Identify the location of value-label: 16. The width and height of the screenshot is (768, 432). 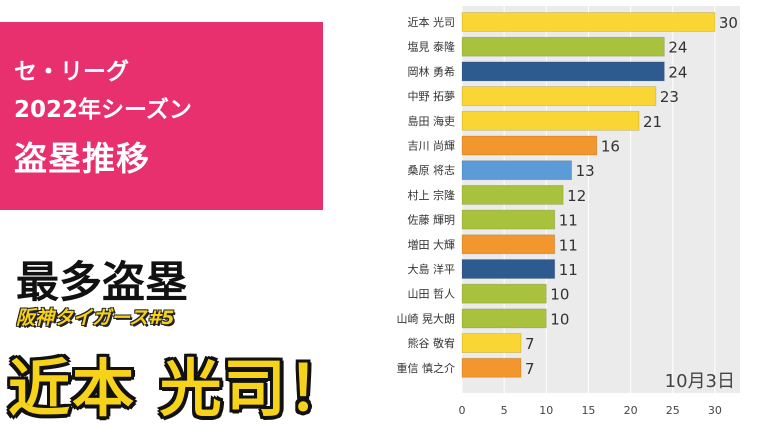
(610, 147).